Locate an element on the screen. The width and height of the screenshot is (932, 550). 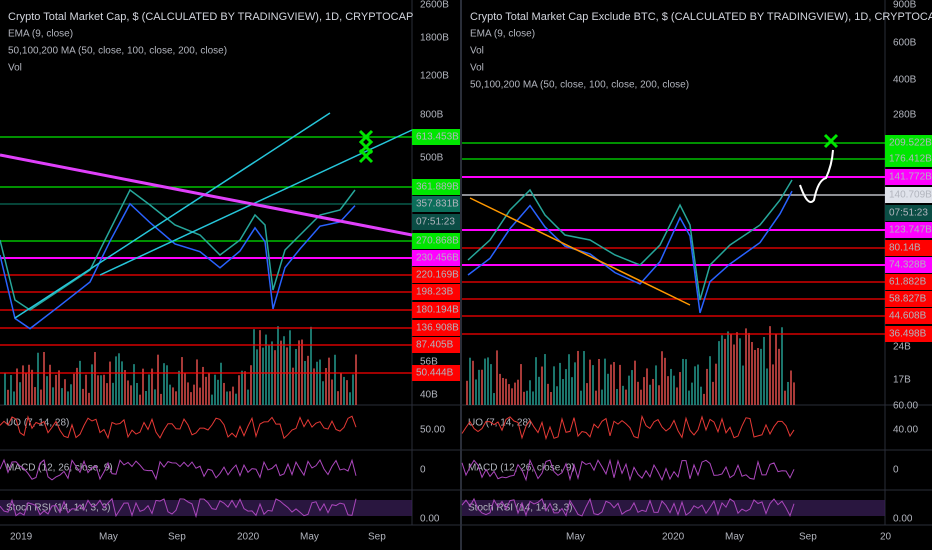
indicator-name: MACD (12, 26, close, 9) is located at coordinates (521, 468).